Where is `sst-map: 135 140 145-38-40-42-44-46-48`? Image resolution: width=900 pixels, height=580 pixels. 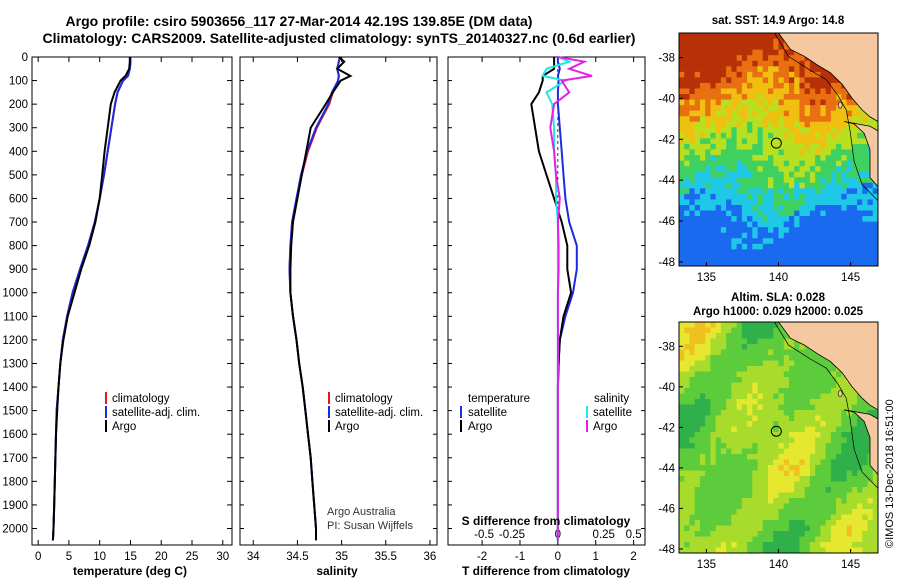
sst-map: 135 140 145-38-40-42-44-46-48 is located at coordinates (768, 158).